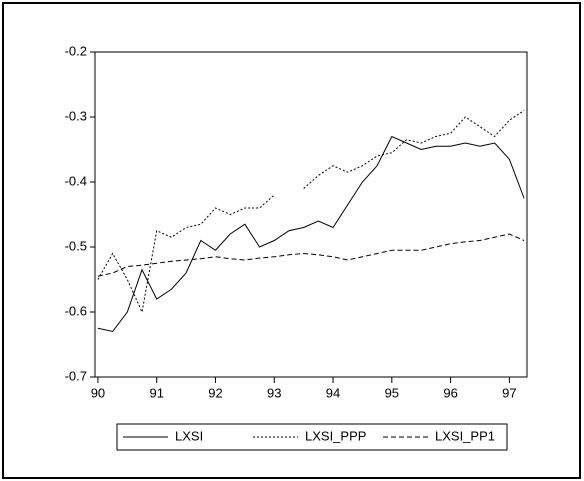 This screenshot has height=481, width=584. Describe the element at coordinates (76, 115) in the screenshot. I see `y-tick-label: -0.3` at that location.